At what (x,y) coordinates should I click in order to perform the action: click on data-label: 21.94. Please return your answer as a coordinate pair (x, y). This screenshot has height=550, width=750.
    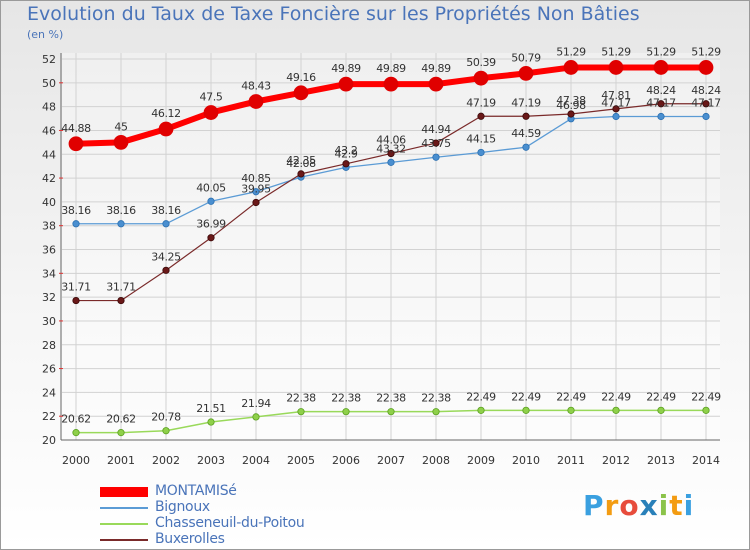
    Looking at the image, I should click on (256, 403).